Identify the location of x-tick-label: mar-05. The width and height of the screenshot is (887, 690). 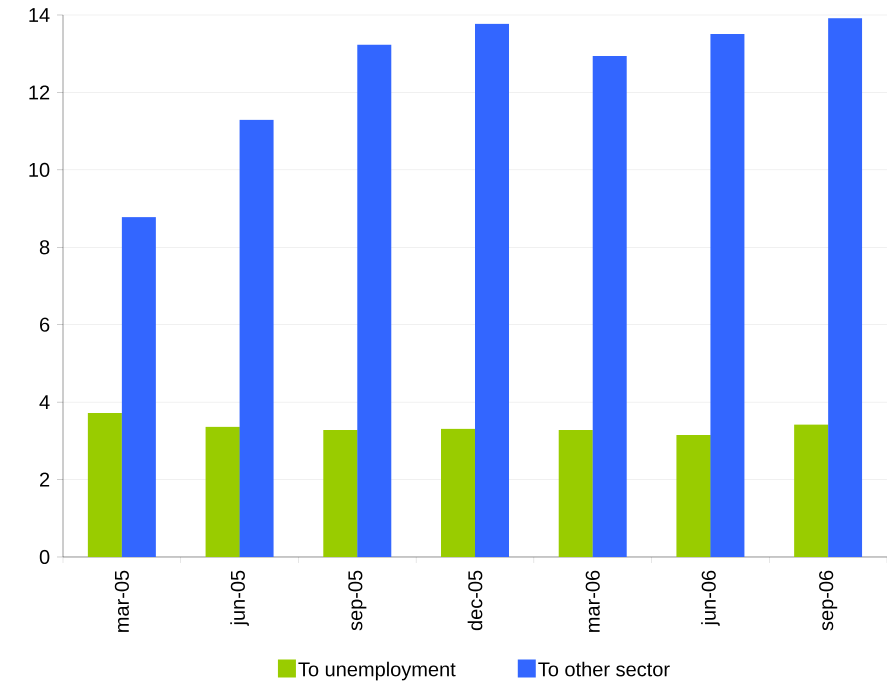
(121, 601).